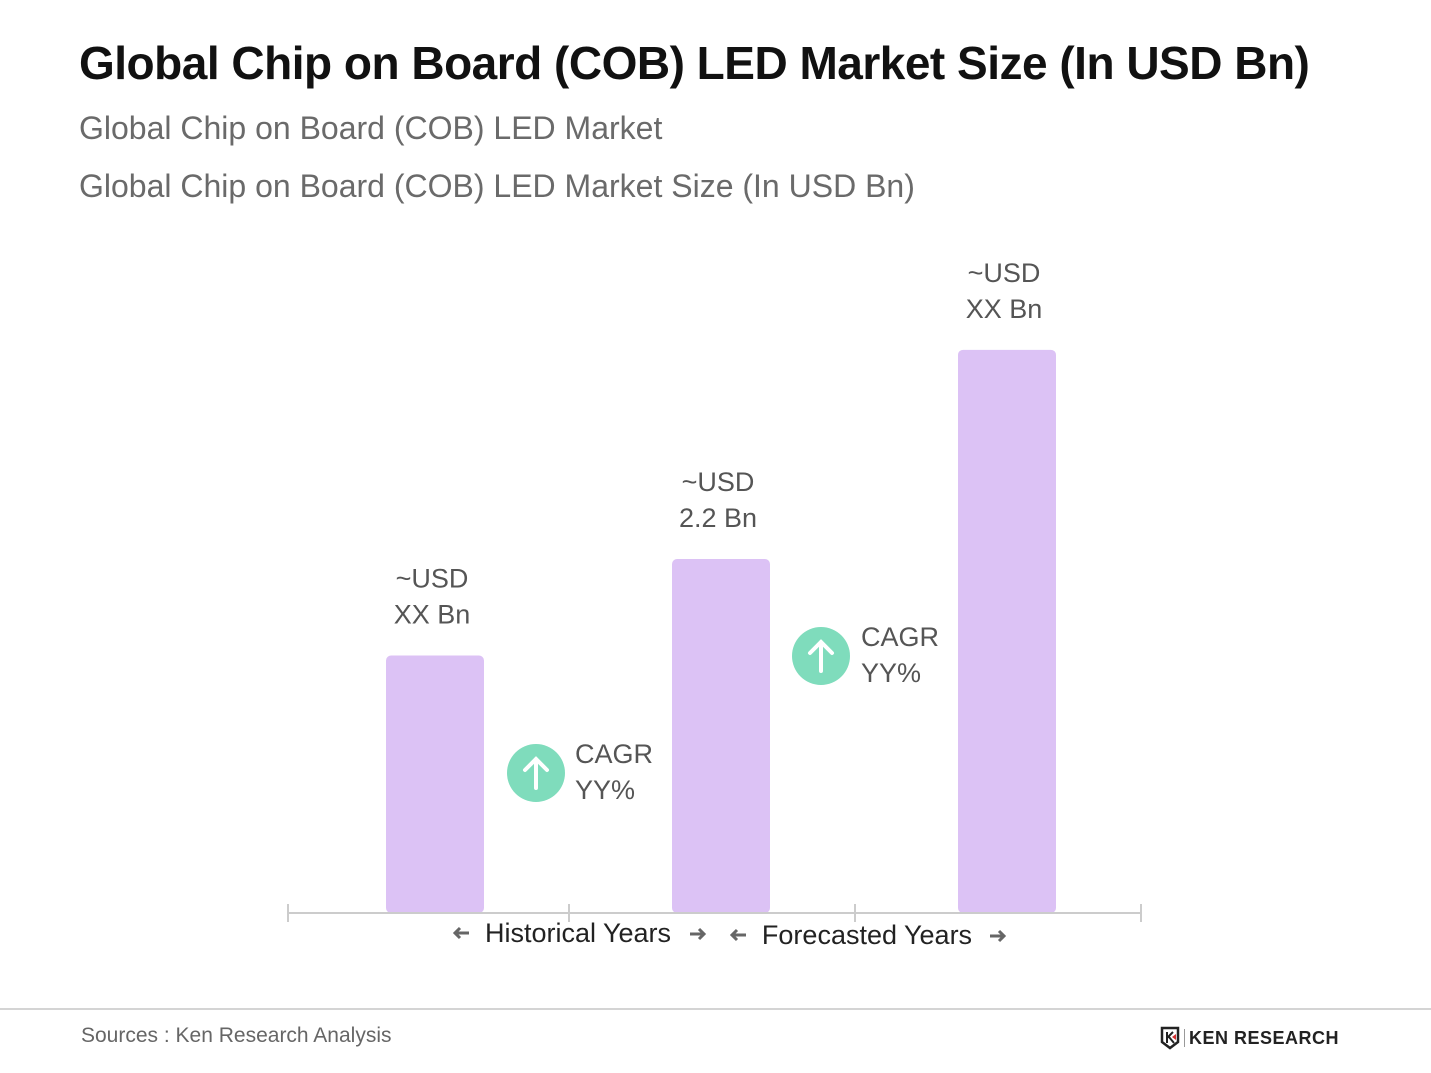  Describe the element at coordinates (715, 1009) in the screenshot. I see `footer-divider` at that location.